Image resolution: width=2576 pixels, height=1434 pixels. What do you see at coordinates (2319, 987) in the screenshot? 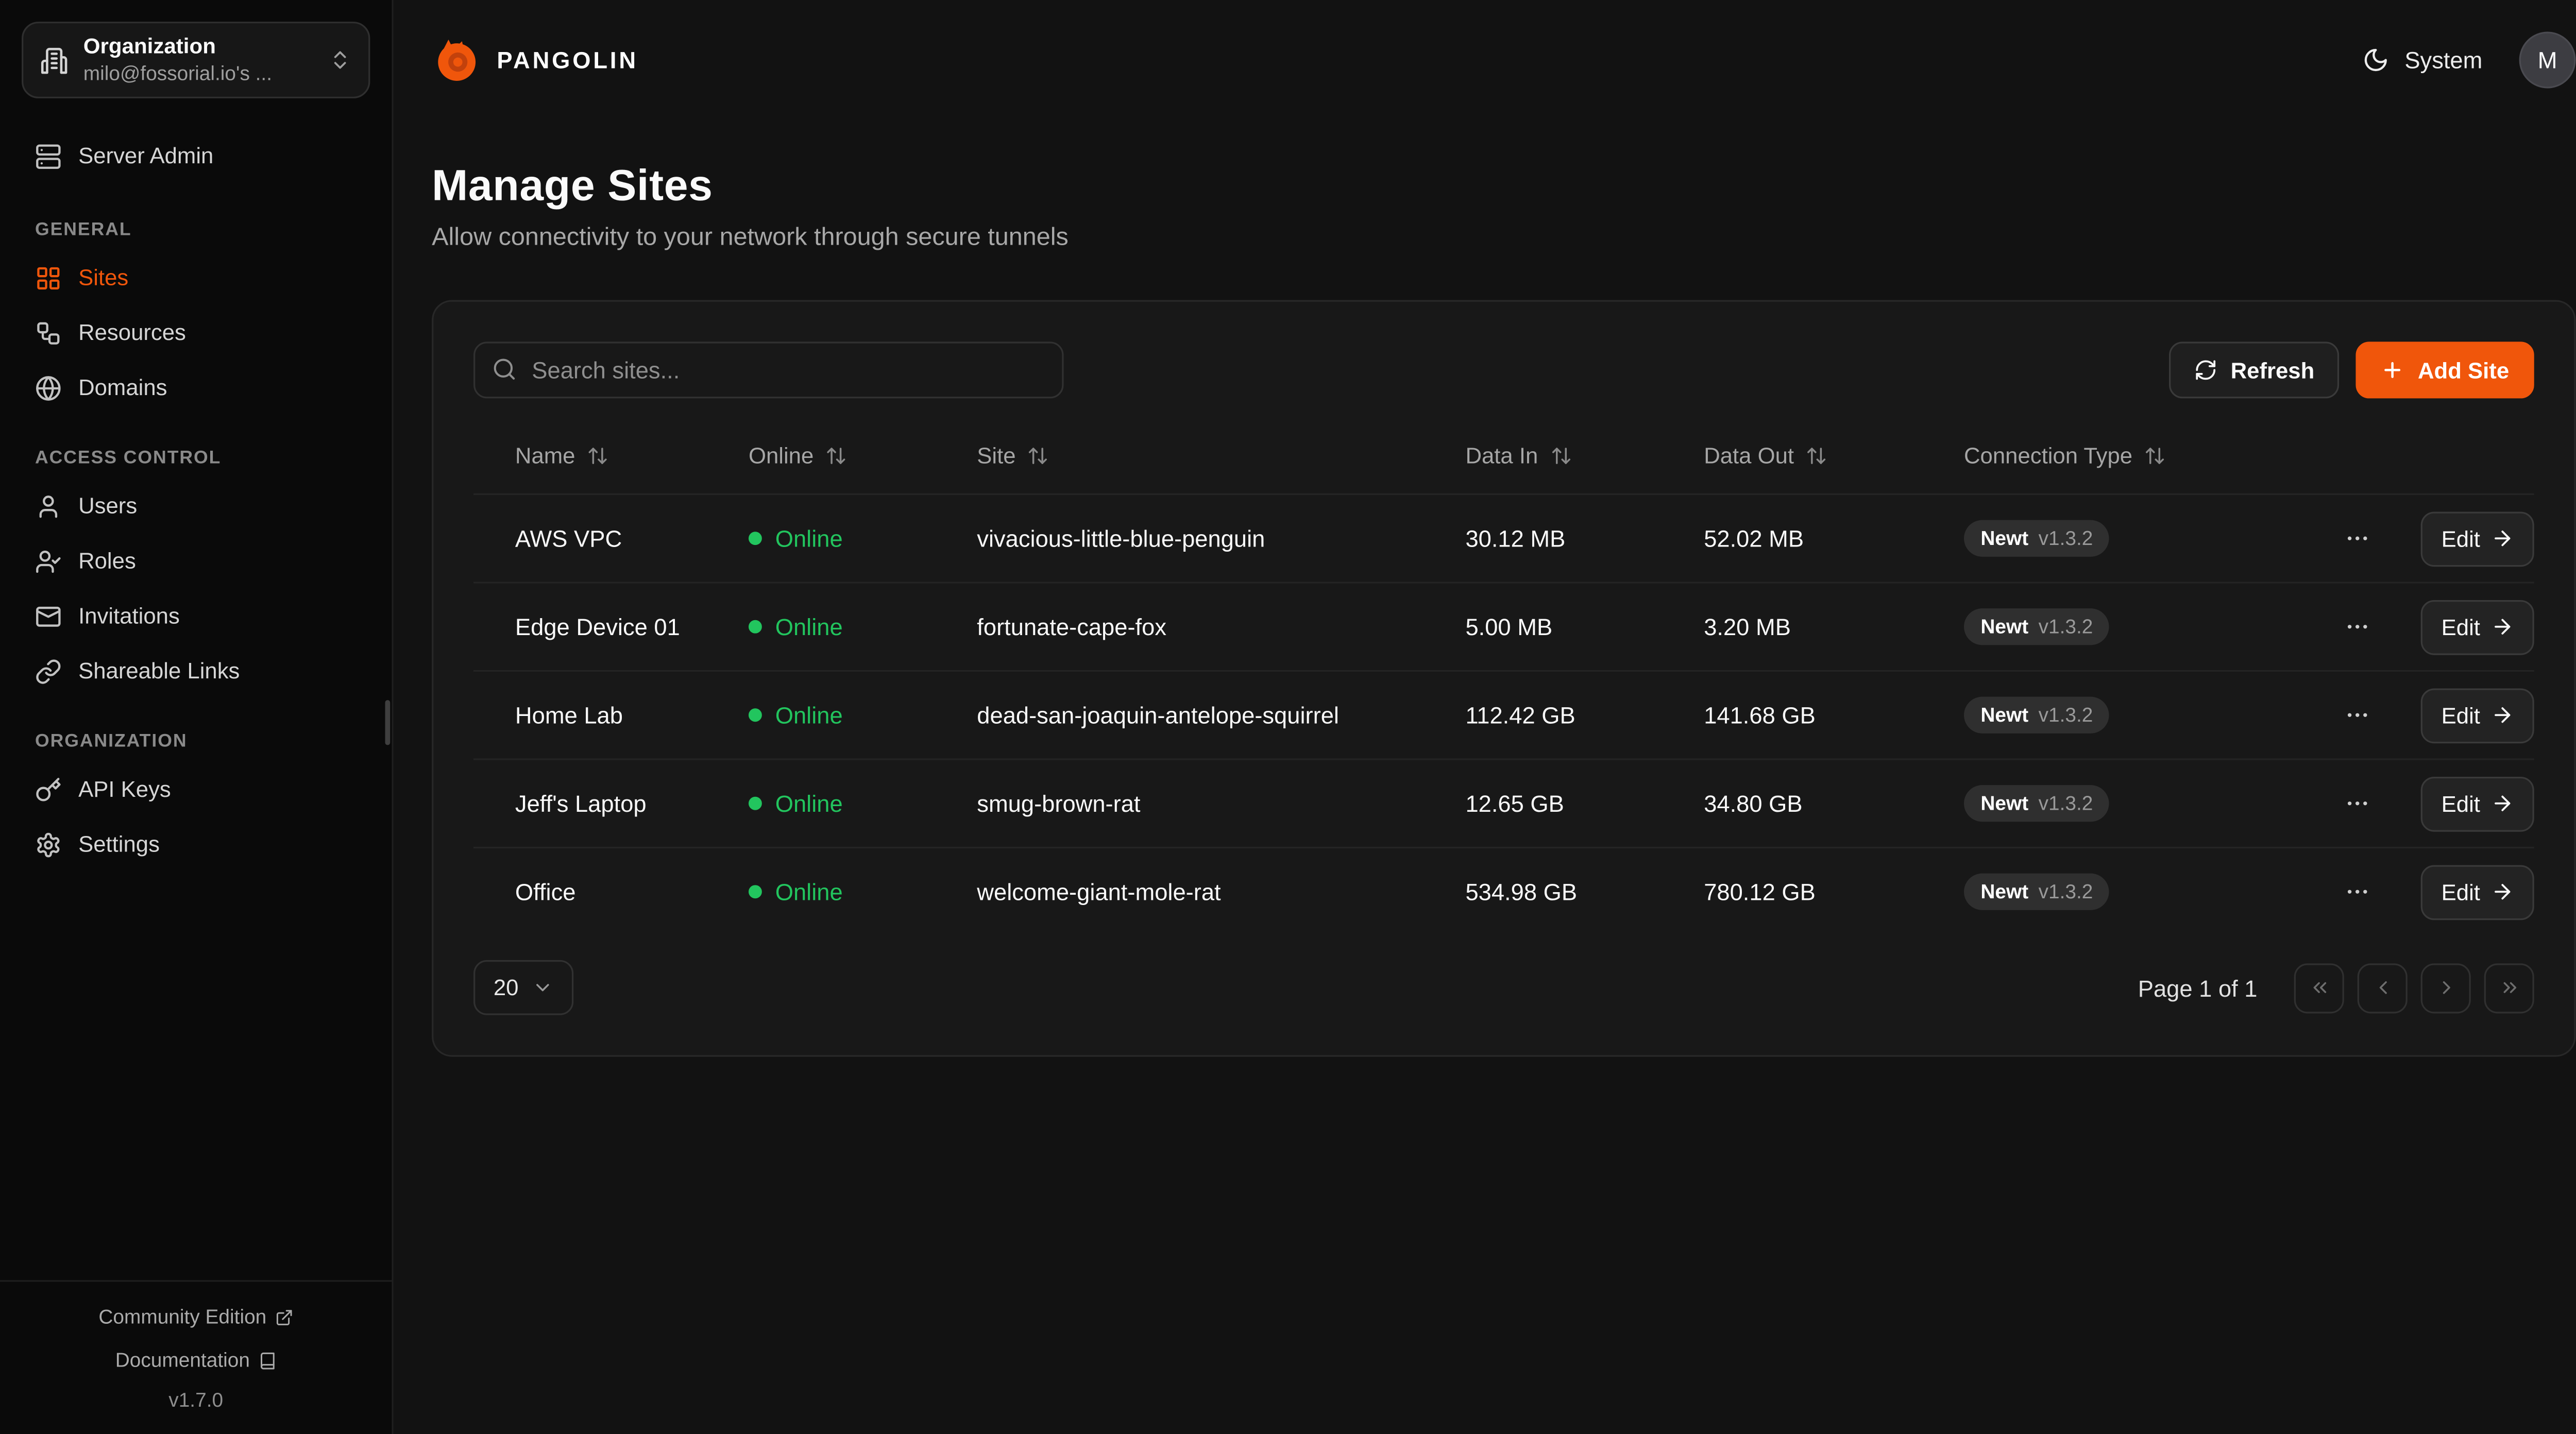
I see `first-page-button` at bounding box center [2319, 987].